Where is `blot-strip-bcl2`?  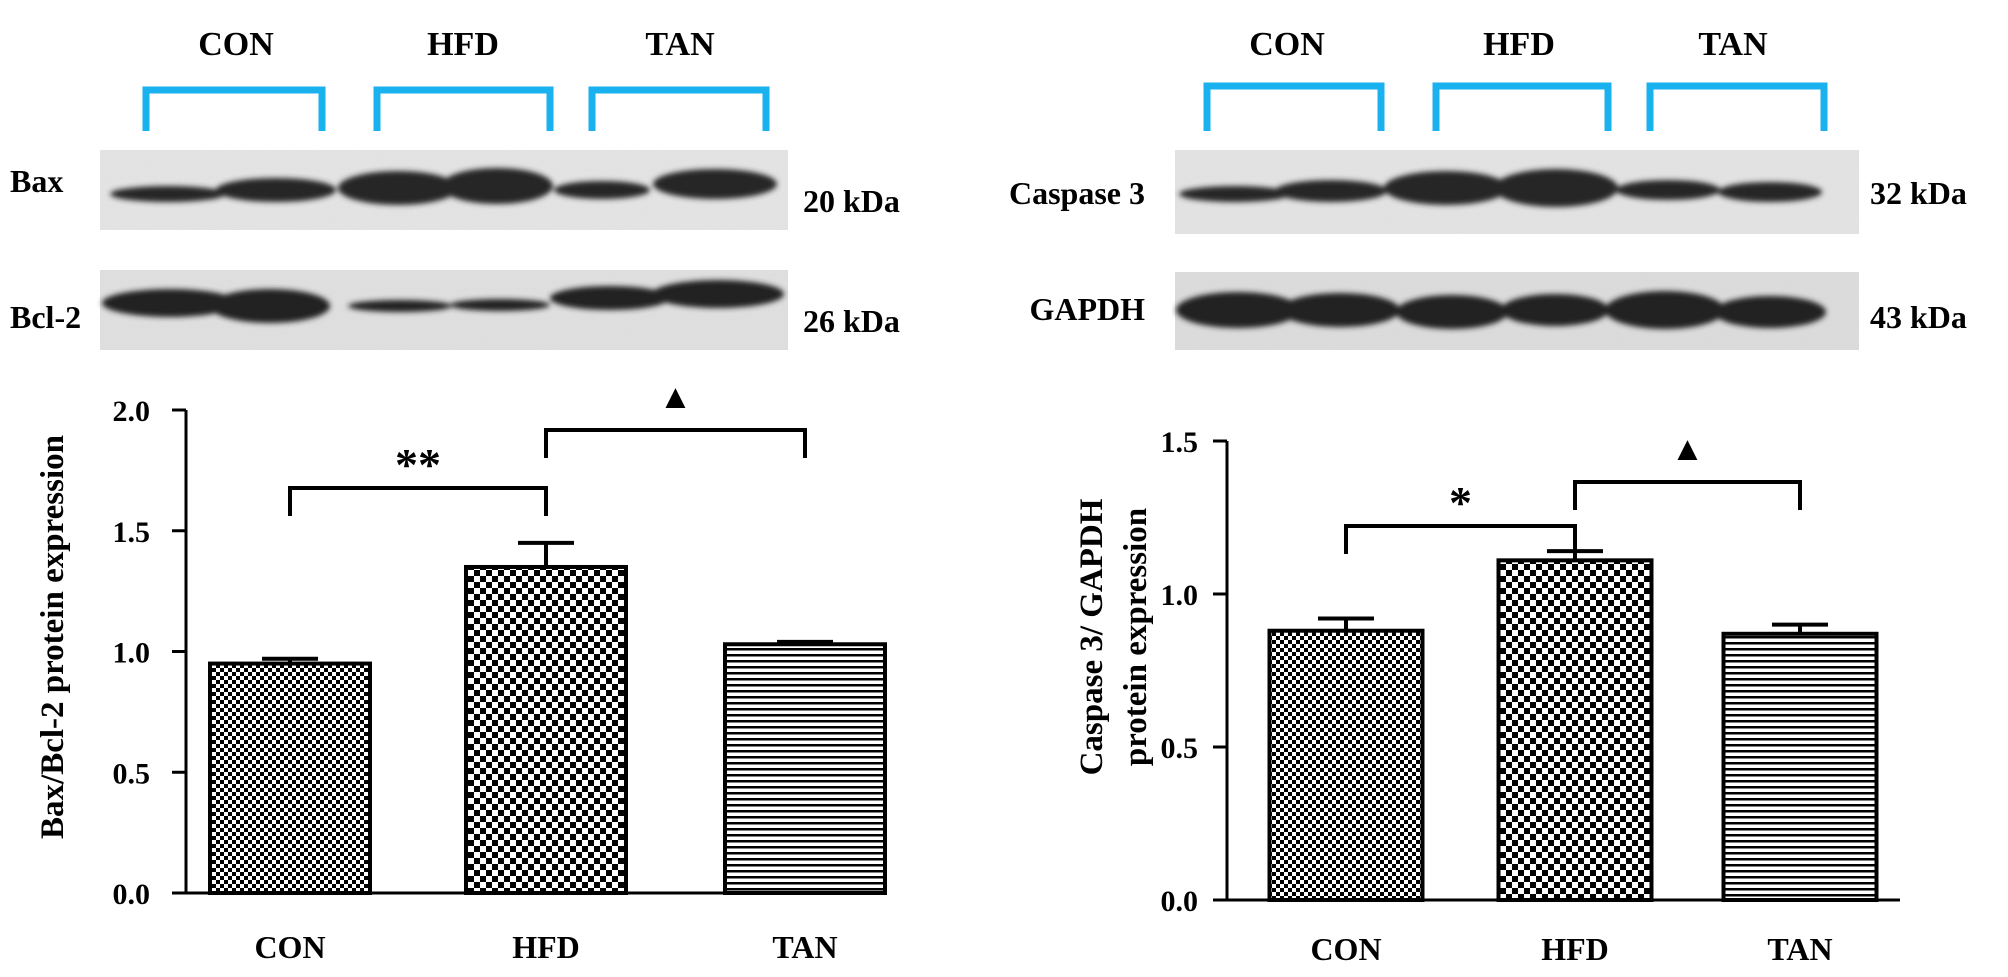 blot-strip-bcl2 is located at coordinates (444, 310).